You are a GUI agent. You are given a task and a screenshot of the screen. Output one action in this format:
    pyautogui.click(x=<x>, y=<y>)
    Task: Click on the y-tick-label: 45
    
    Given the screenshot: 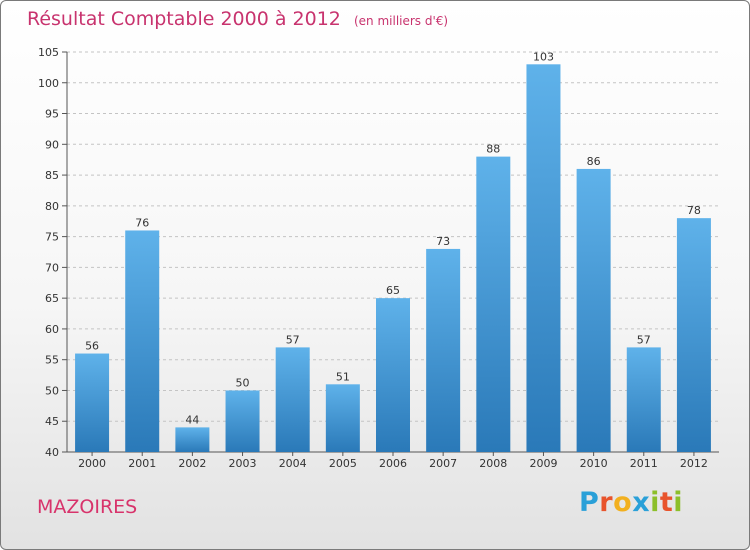 What is the action you would take?
    pyautogui.click(x=52, y=421)
    